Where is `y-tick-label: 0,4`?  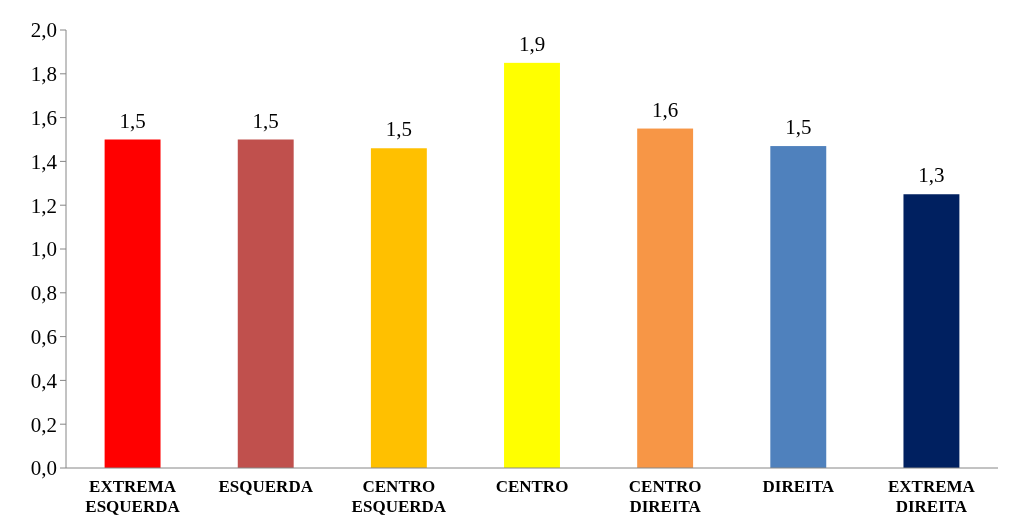 y-tick-label: 0,4 is located at coordinates (44, 380).